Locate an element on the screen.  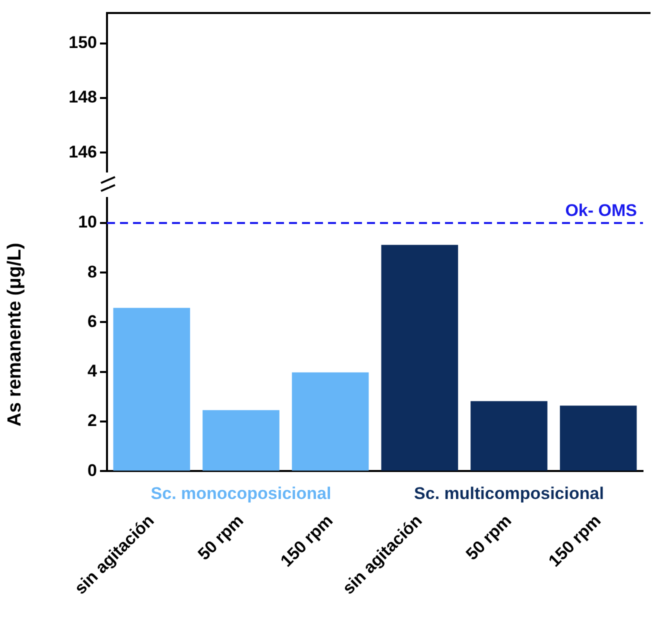
series-label: Sc. monocoposicional is located at coordinates (241, 493).